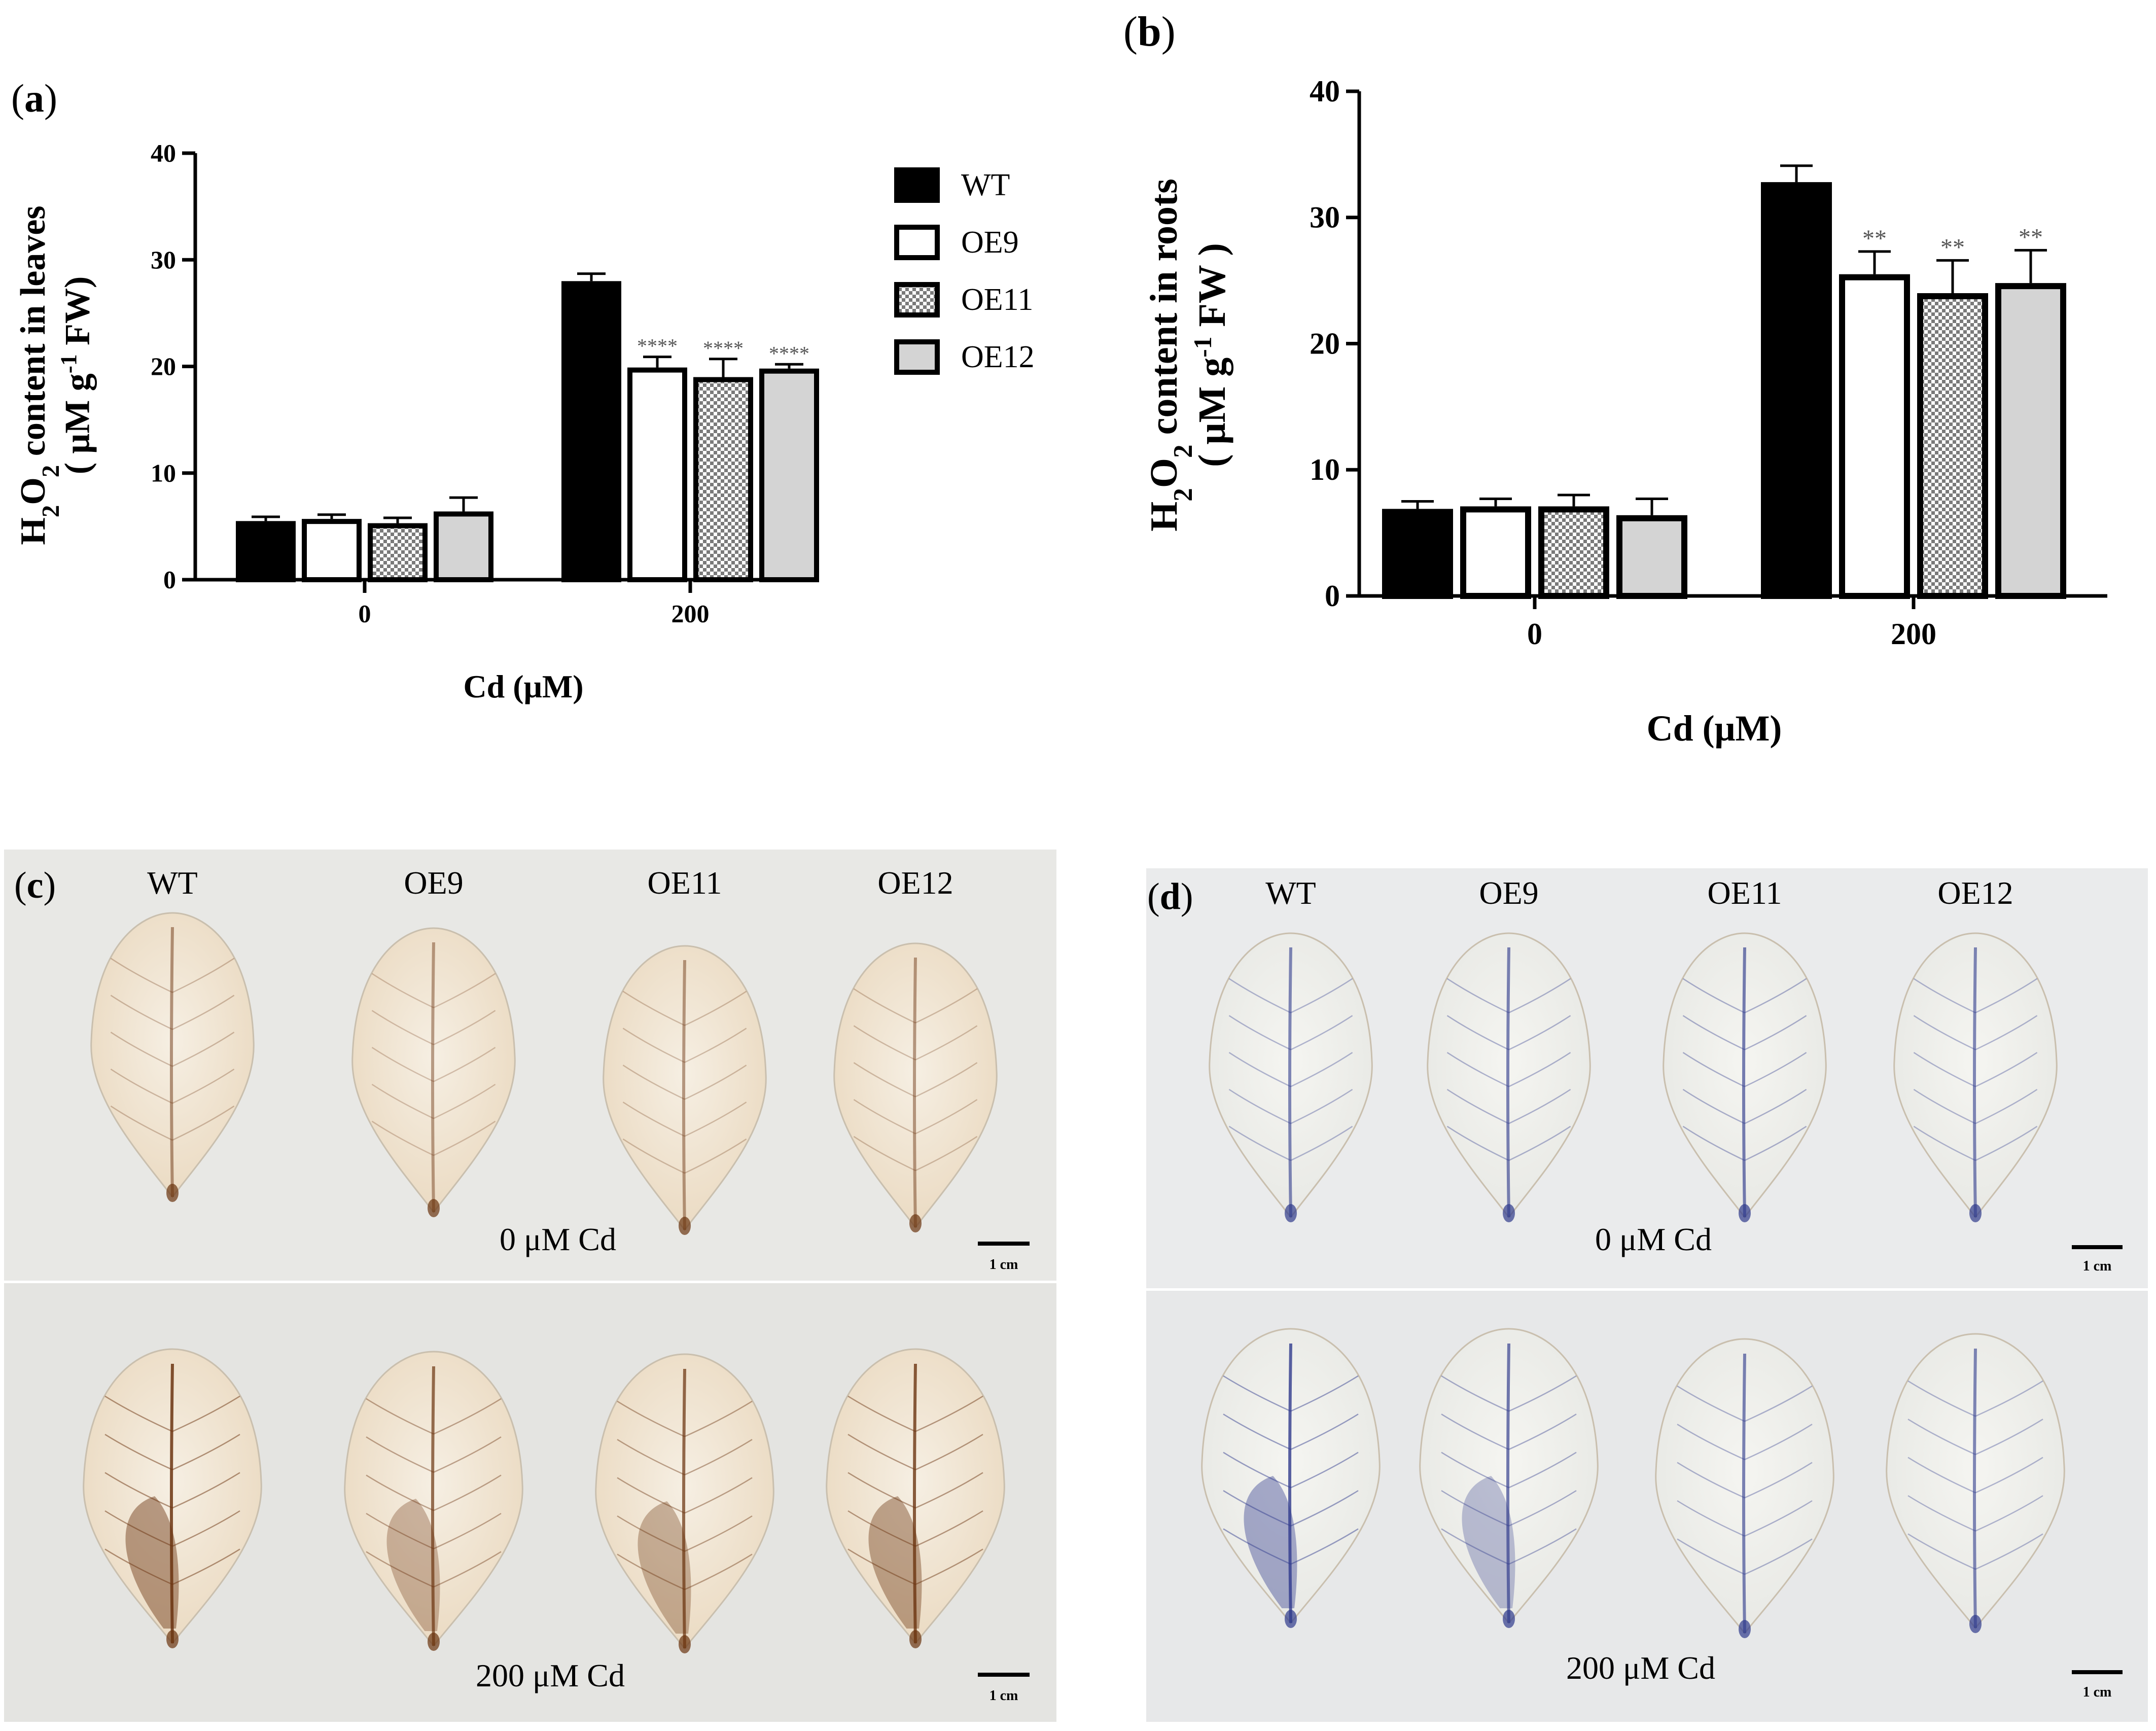 The width and height of the screenshot is (2156, 1731). What do you see at coordinates (2031, 237) in the screenshot?
I see `significance-oe12-200: **` at bounding box center [2031, 237].